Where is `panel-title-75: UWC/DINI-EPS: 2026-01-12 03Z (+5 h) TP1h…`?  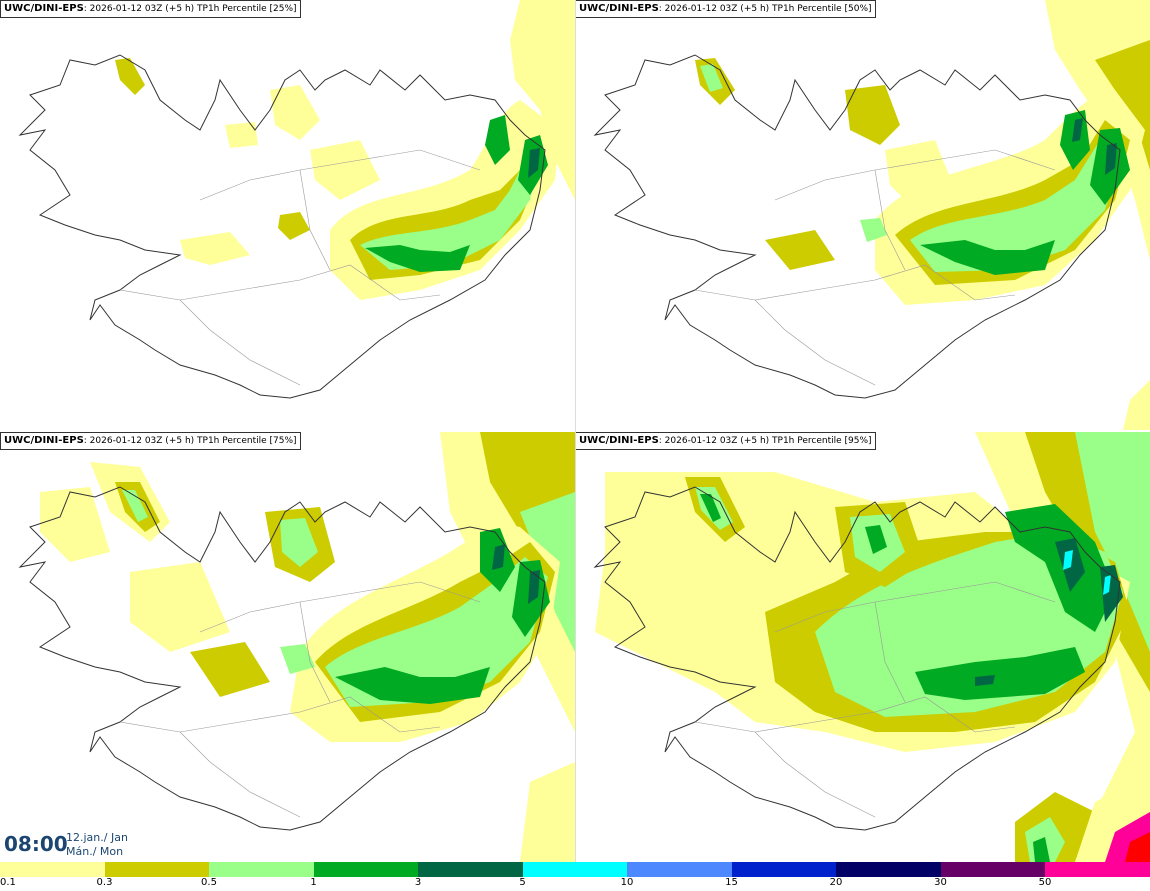 panel-title-75: UWC/DINI-EPS: 2026-01-12 03Z (+5 h) TP1h… is located at coordinates (150, 441).